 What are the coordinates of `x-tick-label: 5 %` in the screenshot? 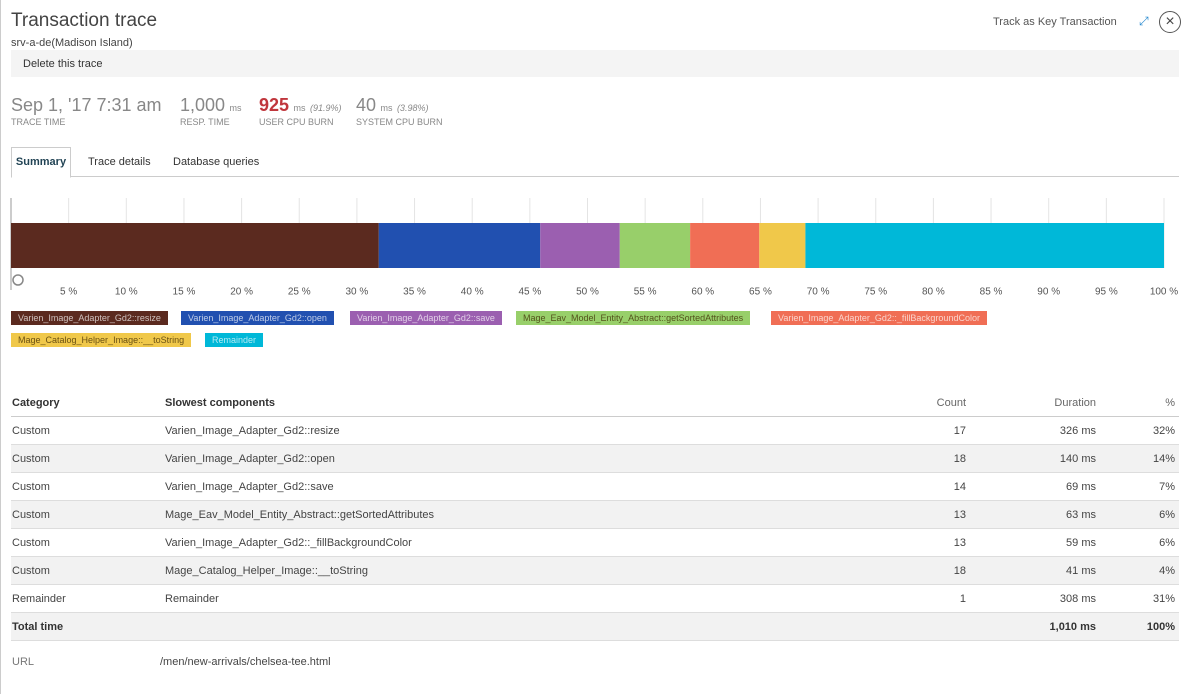 It's located at (68, 292).